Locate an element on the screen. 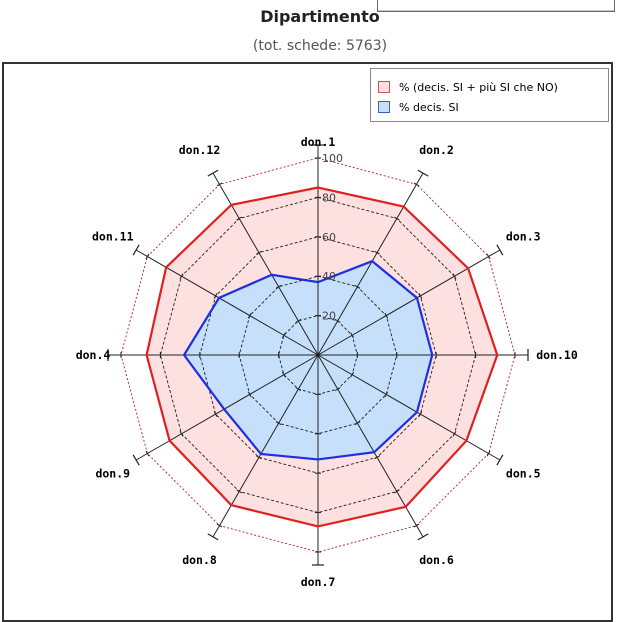 This screenshot has height=622, width=617. axis-label-don-1: don.1 is located at coordinates (318, 142).